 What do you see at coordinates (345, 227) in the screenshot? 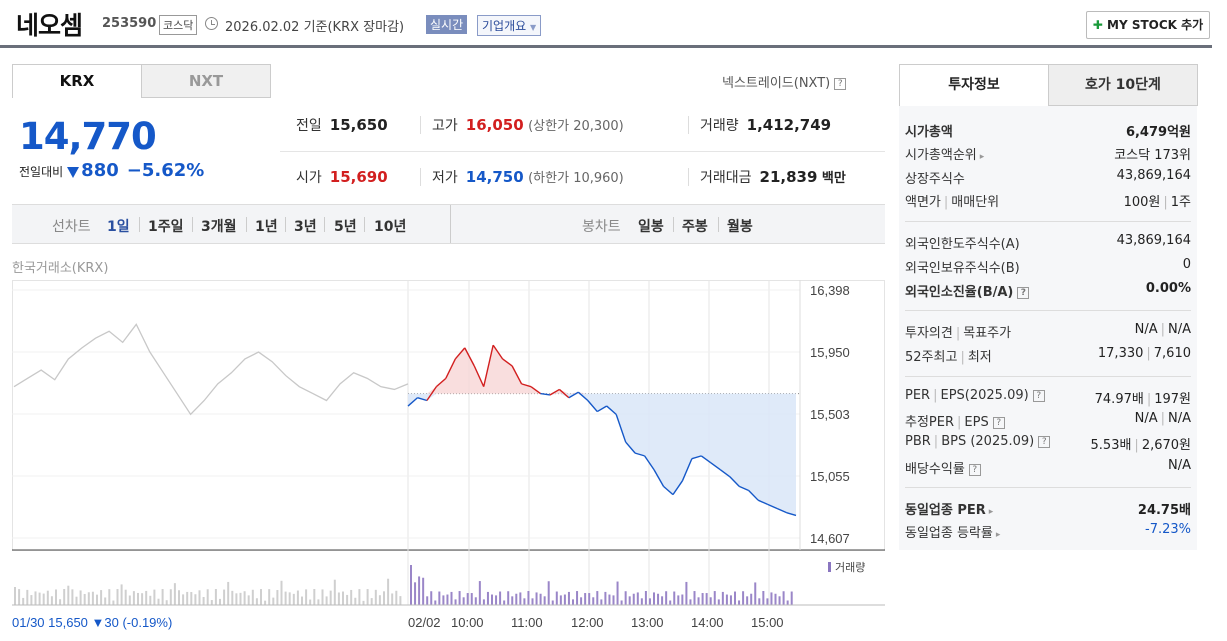
I see `period-5y: 5년` at bounding box center [345, 227].